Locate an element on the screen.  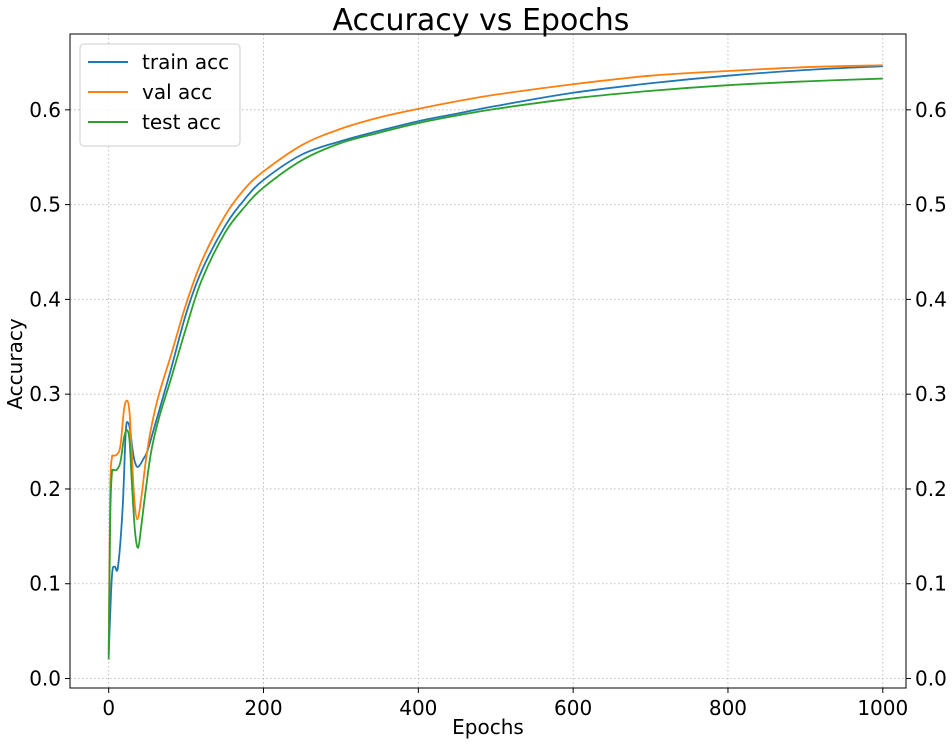
legend-box is located at coordinates (160, 95).